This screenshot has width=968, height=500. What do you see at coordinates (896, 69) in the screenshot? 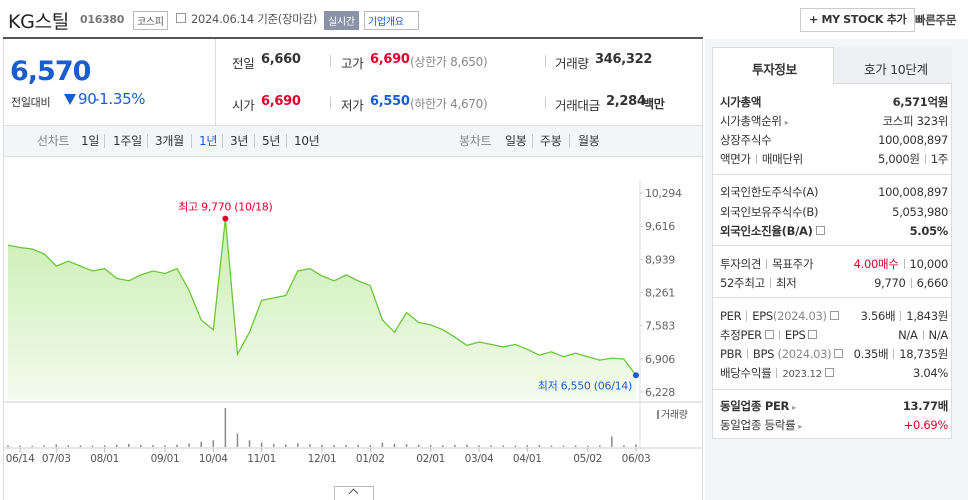
I see `info-tab: 호가 10단계` at bounding box center [896, 69].